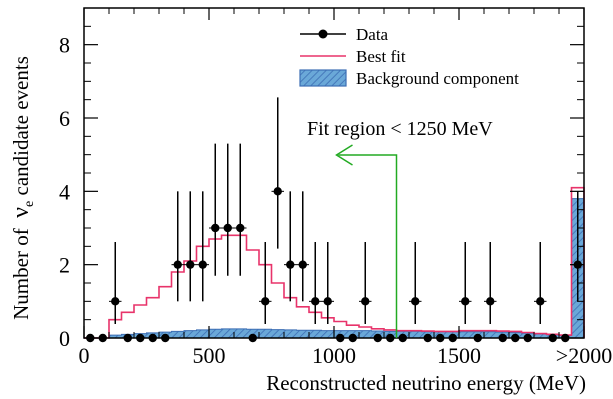 This screenshot has height=399, width=613. Describe the element at coordinates (64, 338) in the screenshot. I see `y-tick-label: 0` at that location.